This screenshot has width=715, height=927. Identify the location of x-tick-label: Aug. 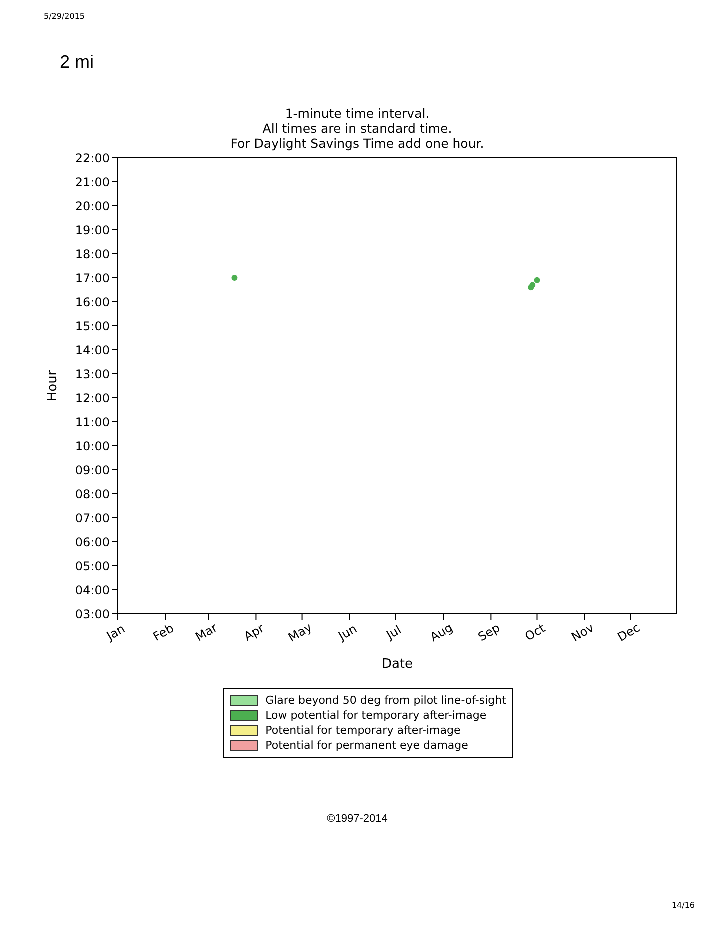
(442, 632).